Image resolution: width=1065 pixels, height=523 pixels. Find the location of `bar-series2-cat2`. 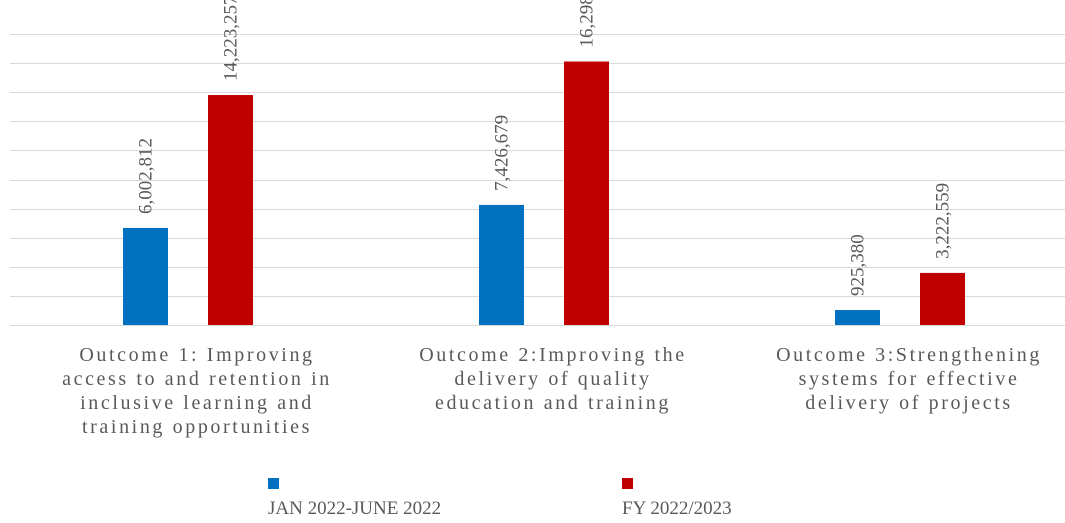

bar-series2-cat2 is located at coordinates (586, 193).